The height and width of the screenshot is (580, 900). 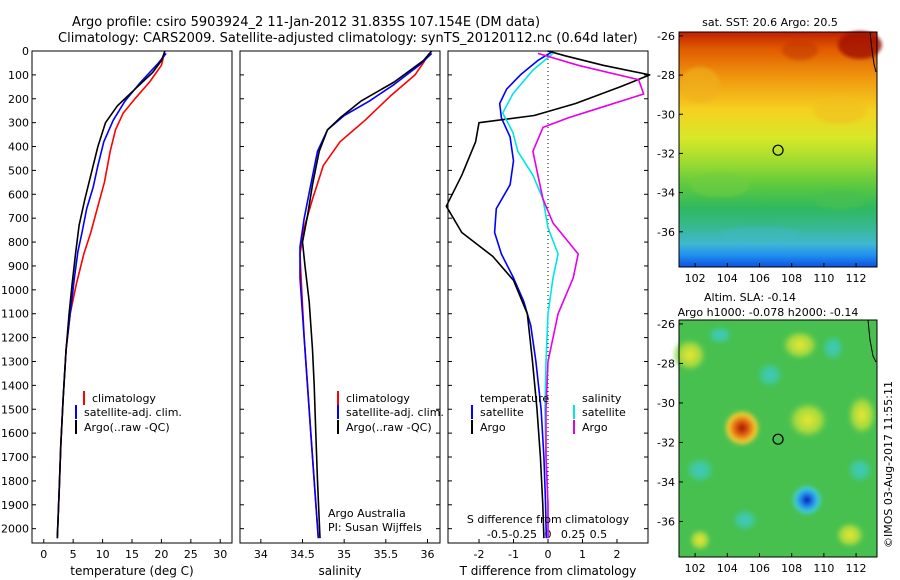 I want to click on salinity-tick-label: 34.5, so click(x=302, y=554).